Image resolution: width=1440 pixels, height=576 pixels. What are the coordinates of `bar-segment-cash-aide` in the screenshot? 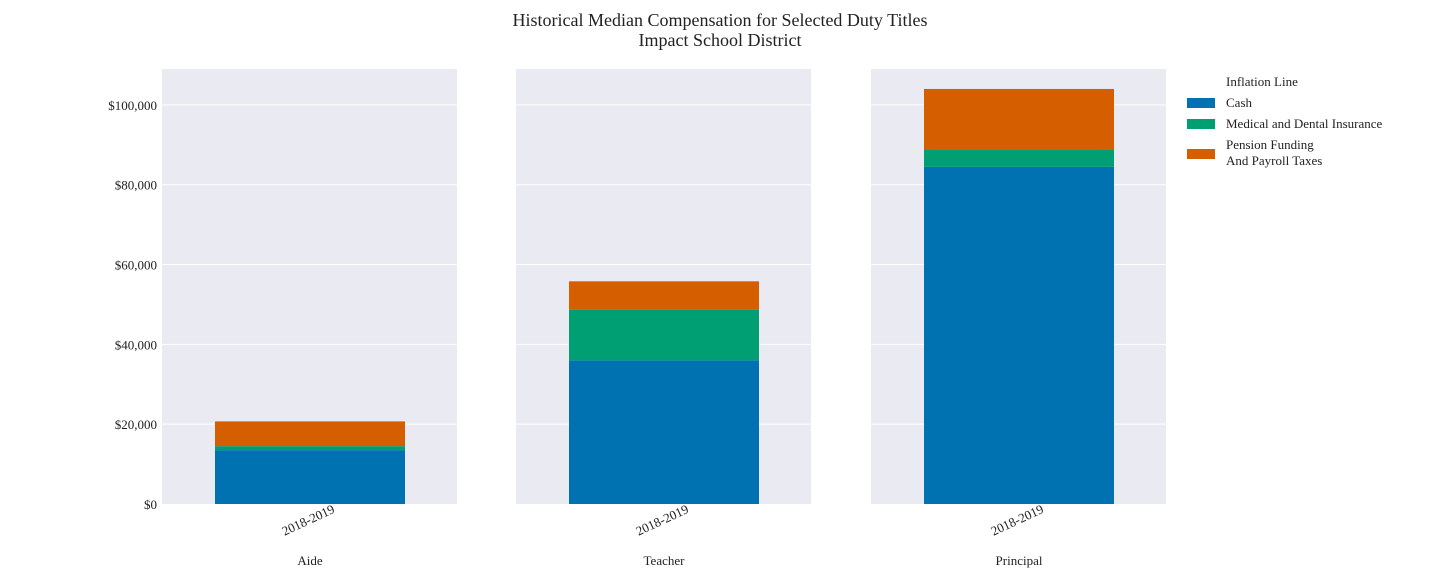 It's located at (310, 477).